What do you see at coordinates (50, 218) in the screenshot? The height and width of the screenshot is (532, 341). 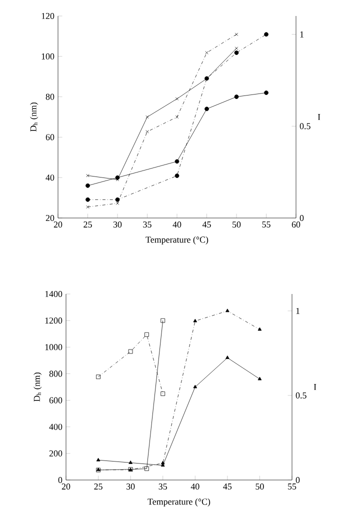 I see `y-tick-label: 20` at bounding box center [50, 218].